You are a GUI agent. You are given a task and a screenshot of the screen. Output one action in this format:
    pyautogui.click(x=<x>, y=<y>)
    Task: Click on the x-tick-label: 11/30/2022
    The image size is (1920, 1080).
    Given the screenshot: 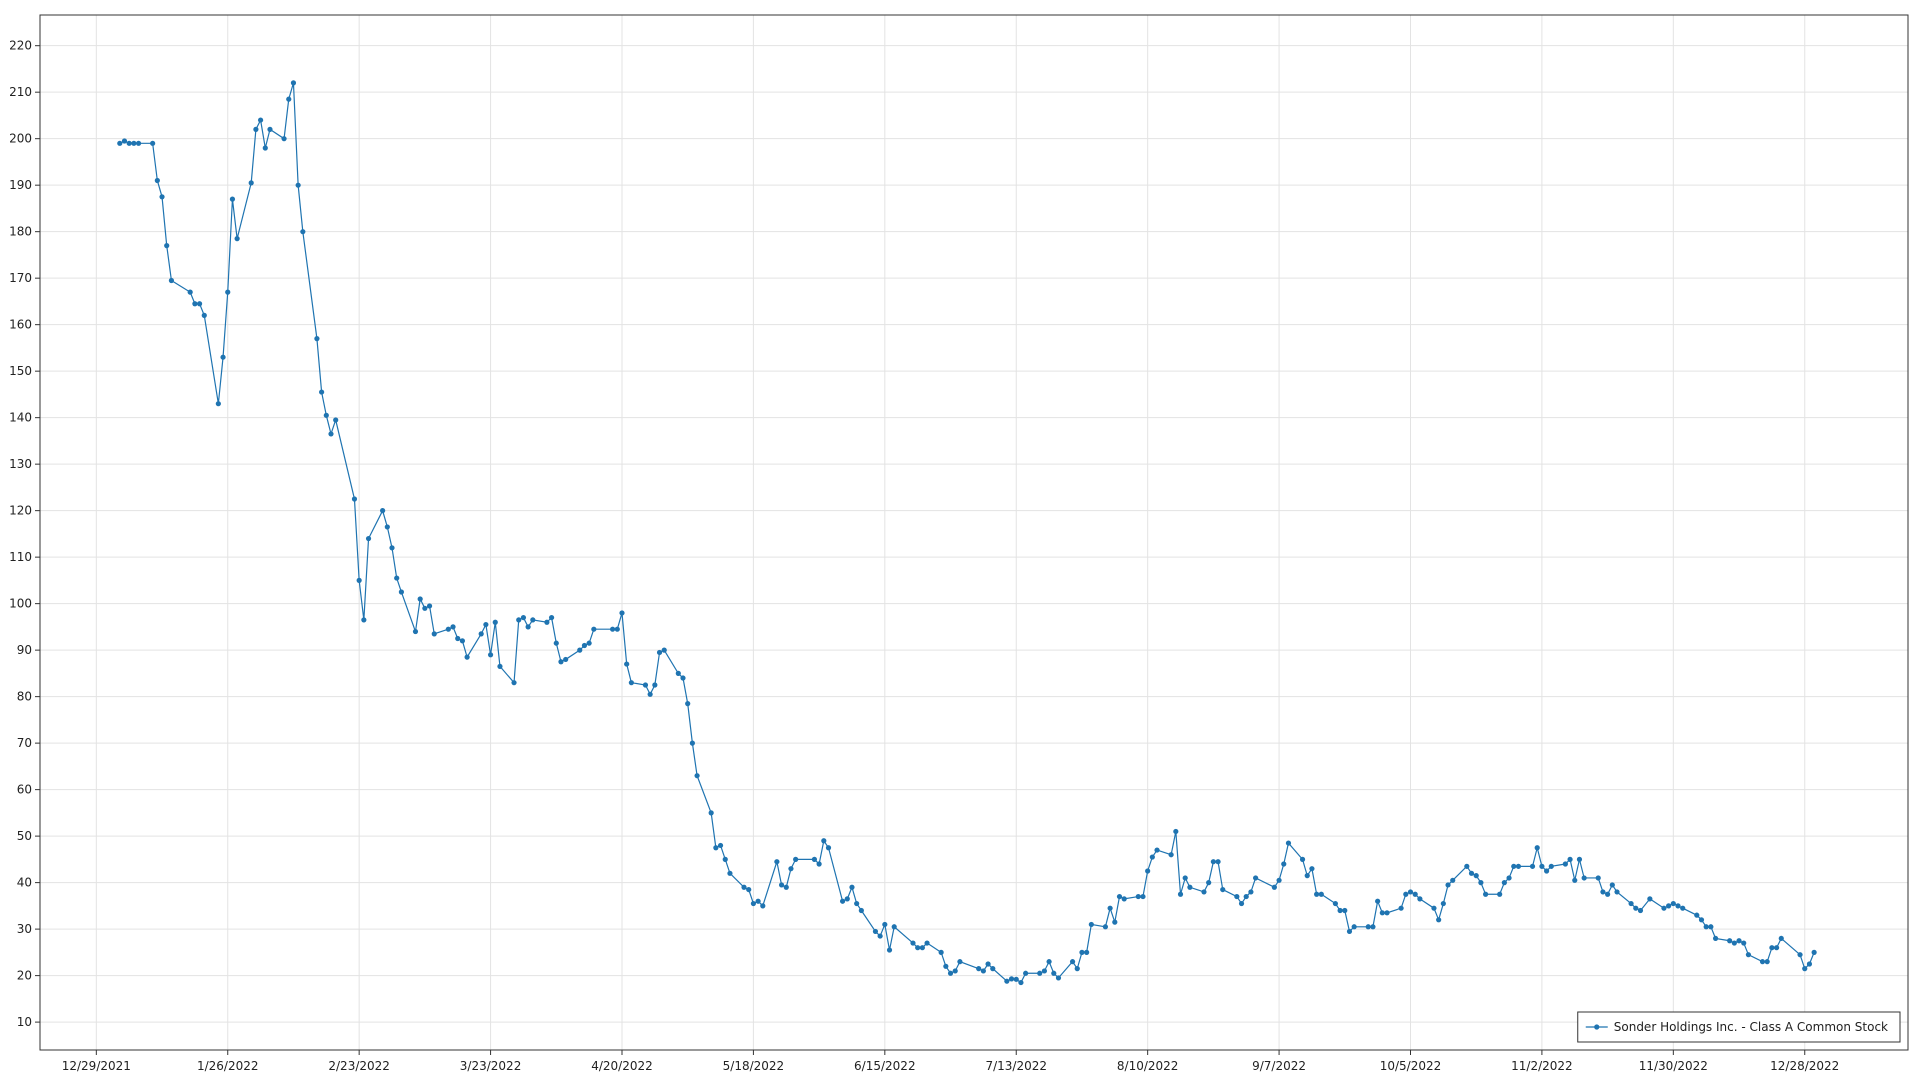 What is the action you would take?
    pyautogui.click(x=1673, y=1066)
    